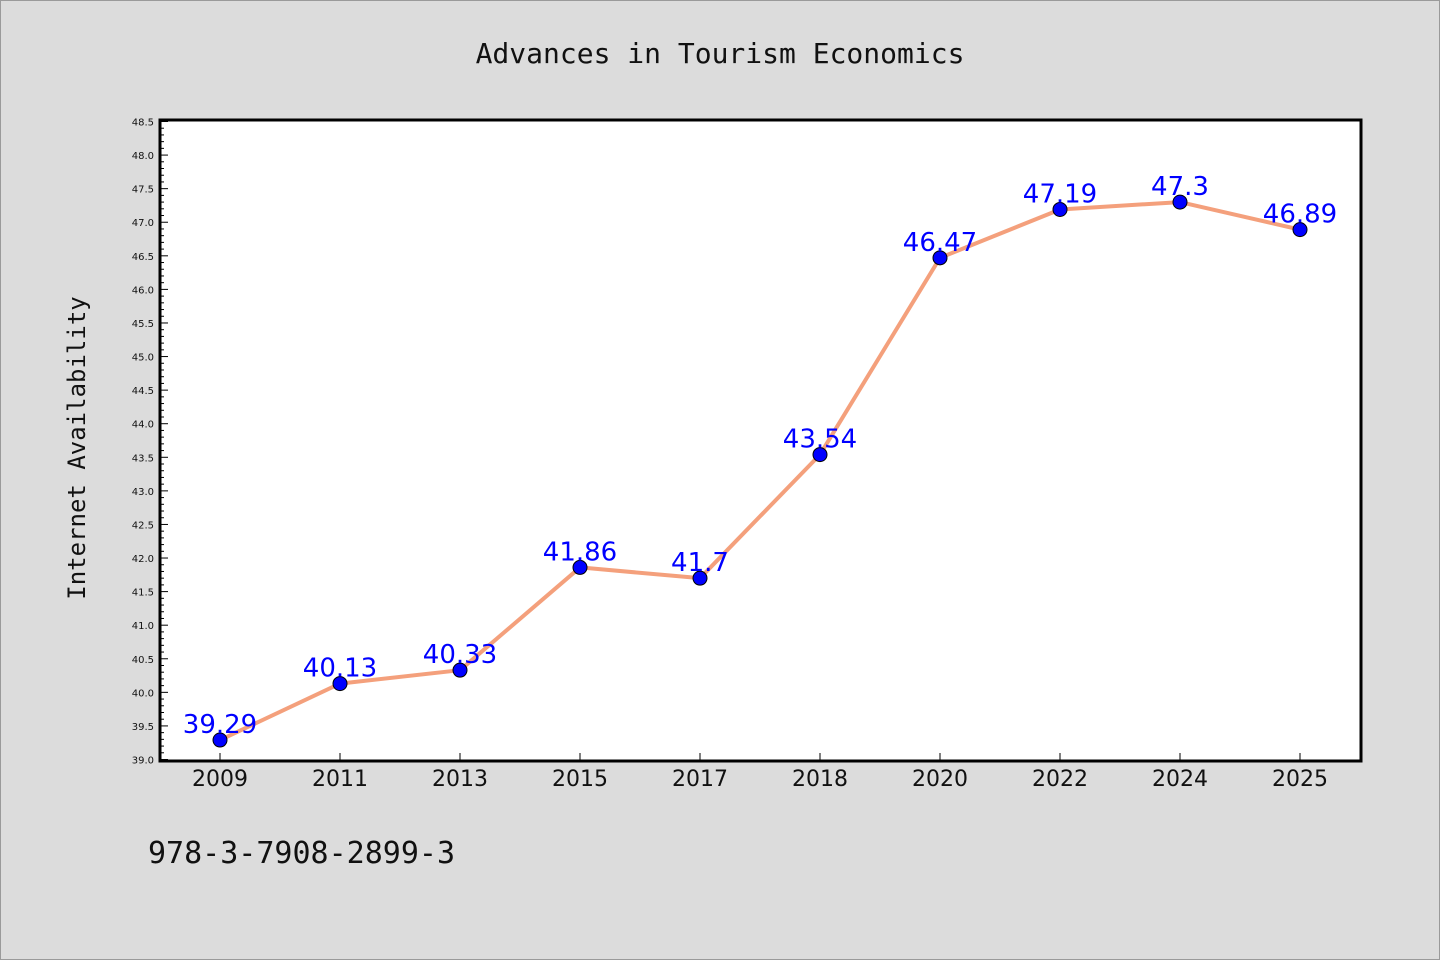 This screenshot has width=1440, height=960. What do you see at coordinates (143, 324) in the screenshot?
I see `y-tick-label: 45.5` at bounding box center [143, 324].